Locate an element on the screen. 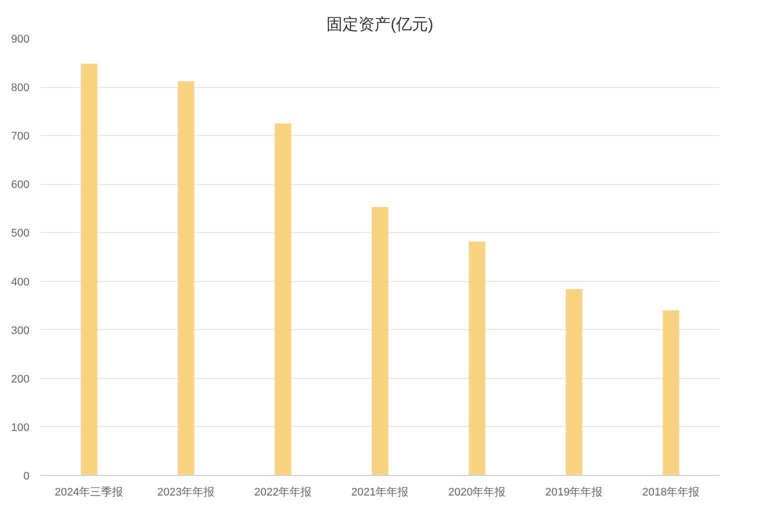 The width and height of the screenshot is (763, 505). y-tick-label: 800 is located at coordinates (20, 88).